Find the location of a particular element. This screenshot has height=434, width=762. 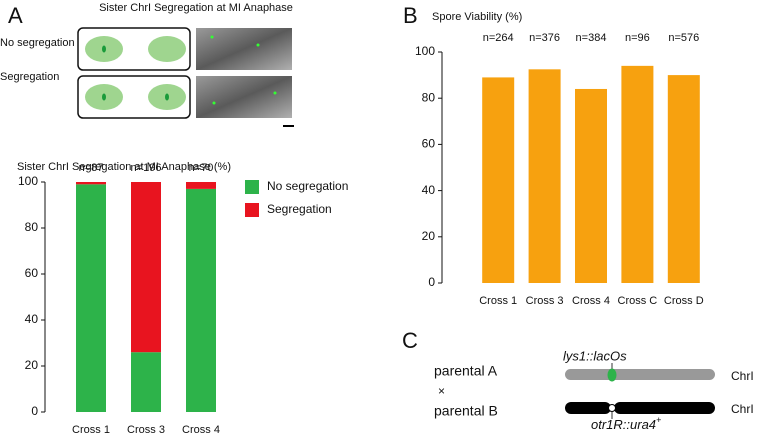

panel-label: B is located at coordinates (410, 15).